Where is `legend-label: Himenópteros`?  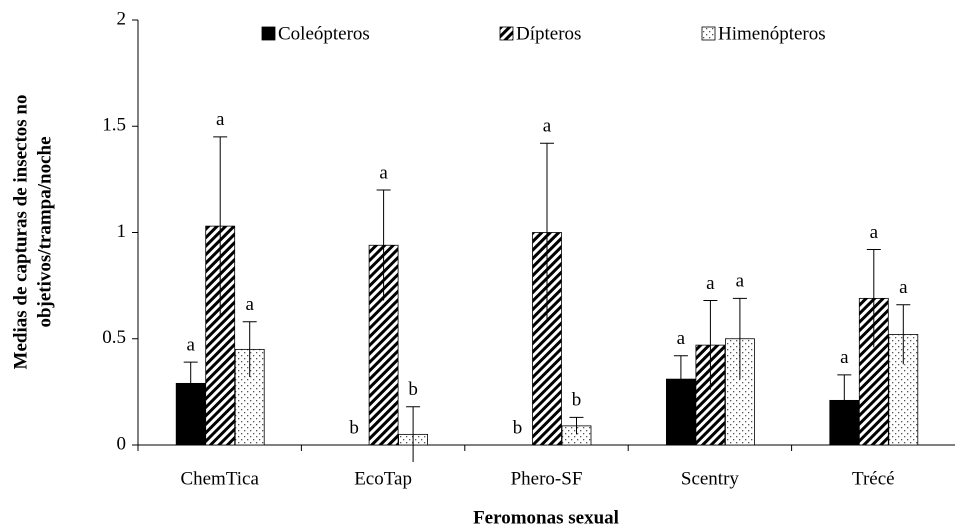 legend-label: Himenópteros is located at coordinates (772, 33).